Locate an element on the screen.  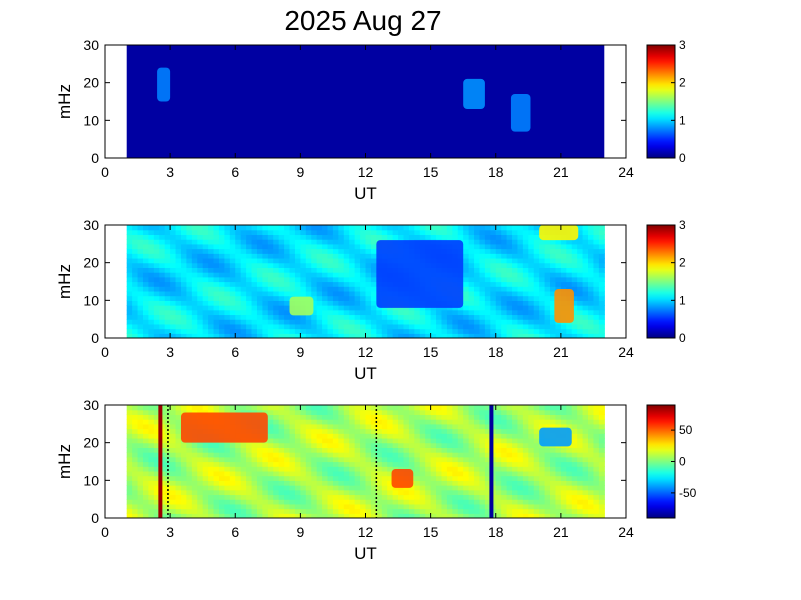
colorbar-tick-label: 1 is located at coordinates (682, 120).